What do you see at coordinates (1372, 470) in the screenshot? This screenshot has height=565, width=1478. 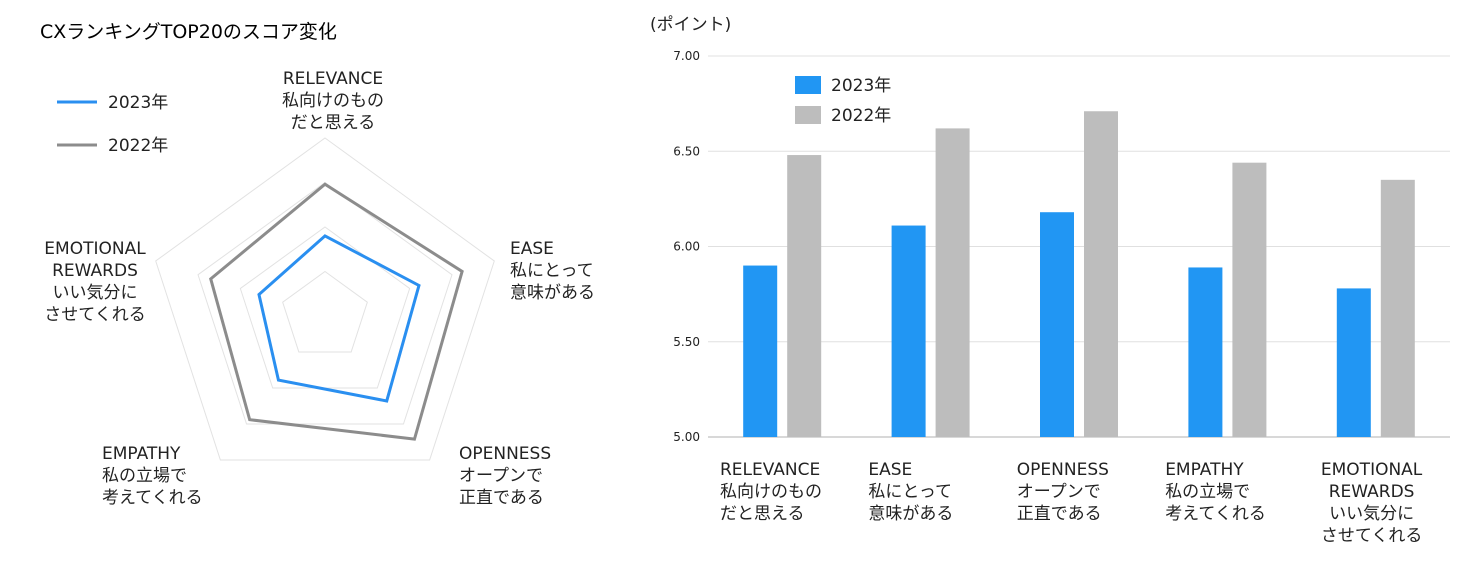 I see `bar-category-label: EMOTIONAL` at bounding box center [1372, 470].